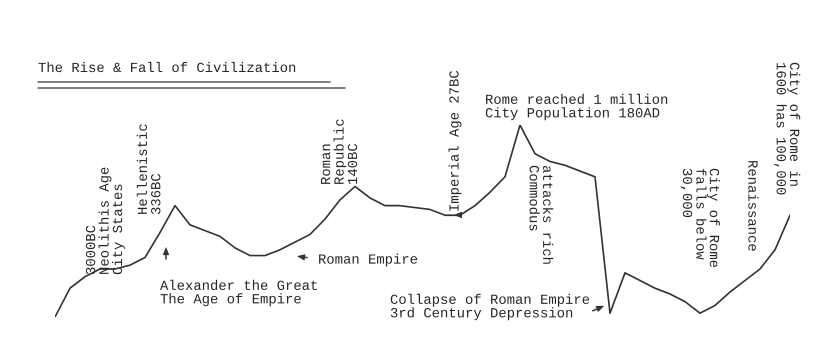 This screenshot has height=342, width=839. Describe the element at coordinates (753, 206) in the screenshot. I see `annotation: Renaissance` at that location.